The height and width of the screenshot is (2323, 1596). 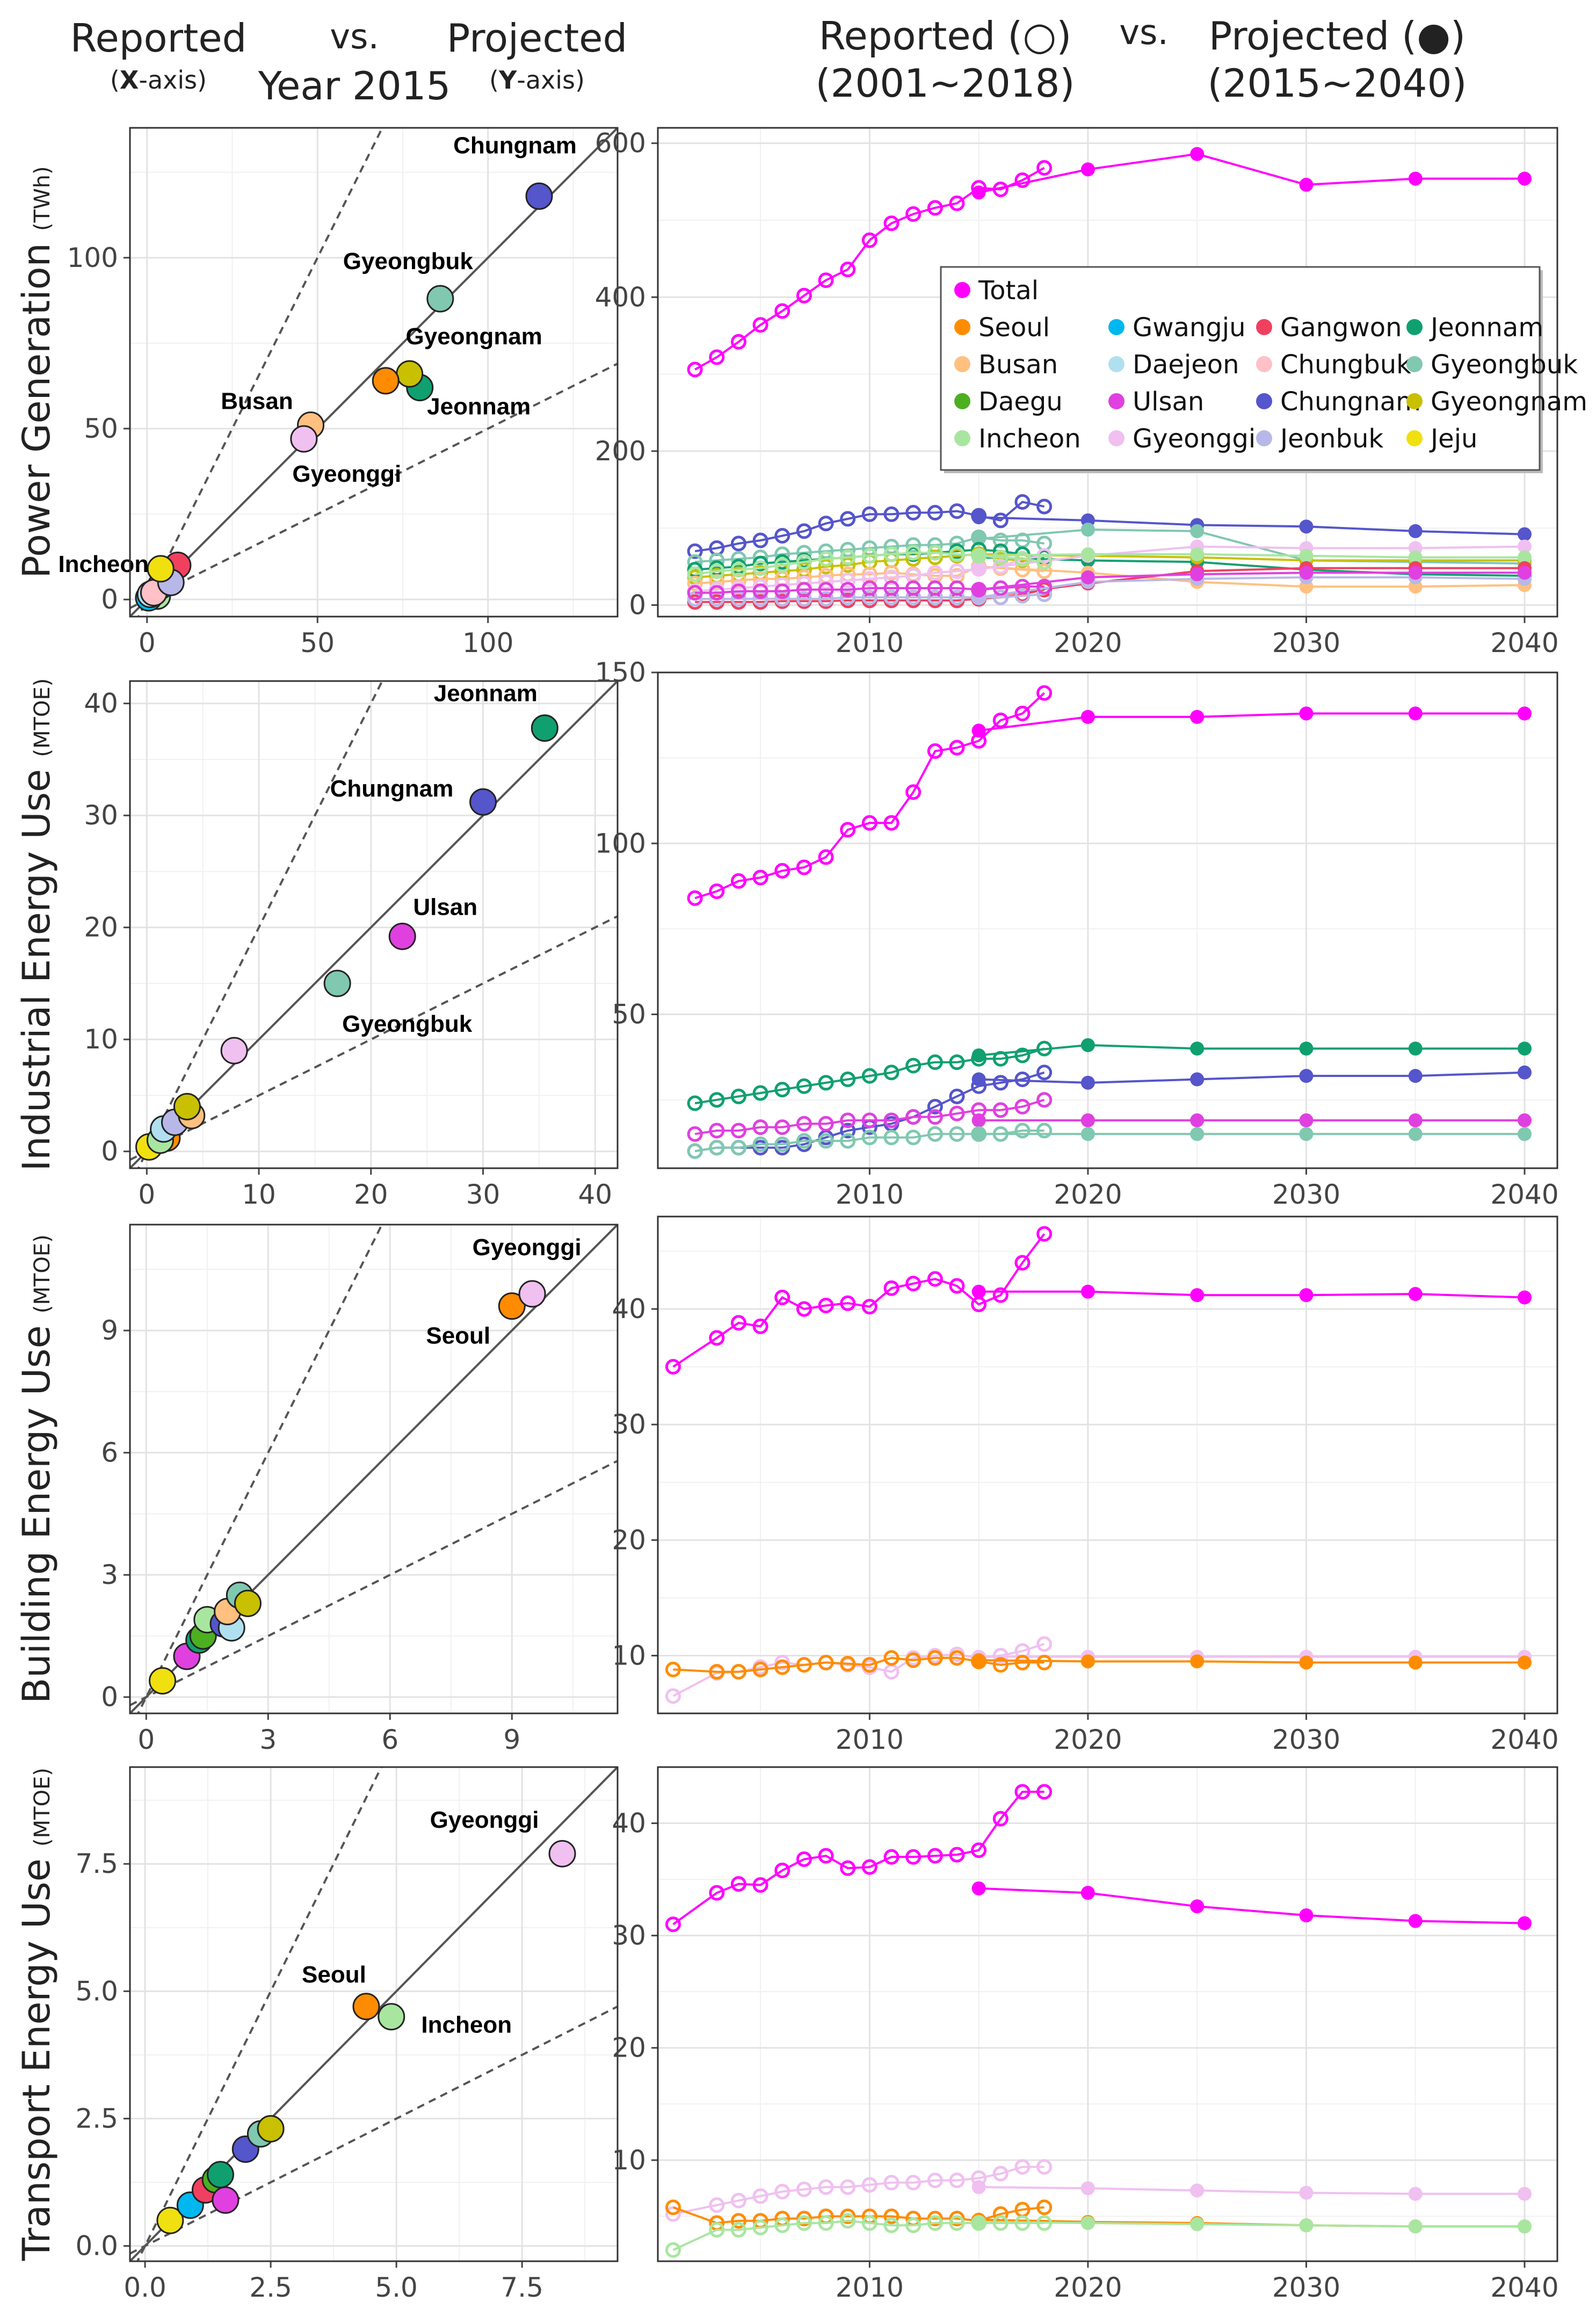 I want to click on y-tick-label: 6, so click(x=109, y=1452).